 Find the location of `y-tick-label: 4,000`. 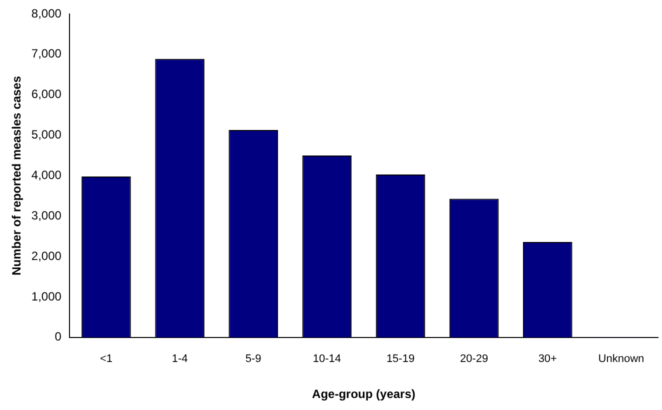

y-tick-label: 4,000 is located at coordinates (46, 175).